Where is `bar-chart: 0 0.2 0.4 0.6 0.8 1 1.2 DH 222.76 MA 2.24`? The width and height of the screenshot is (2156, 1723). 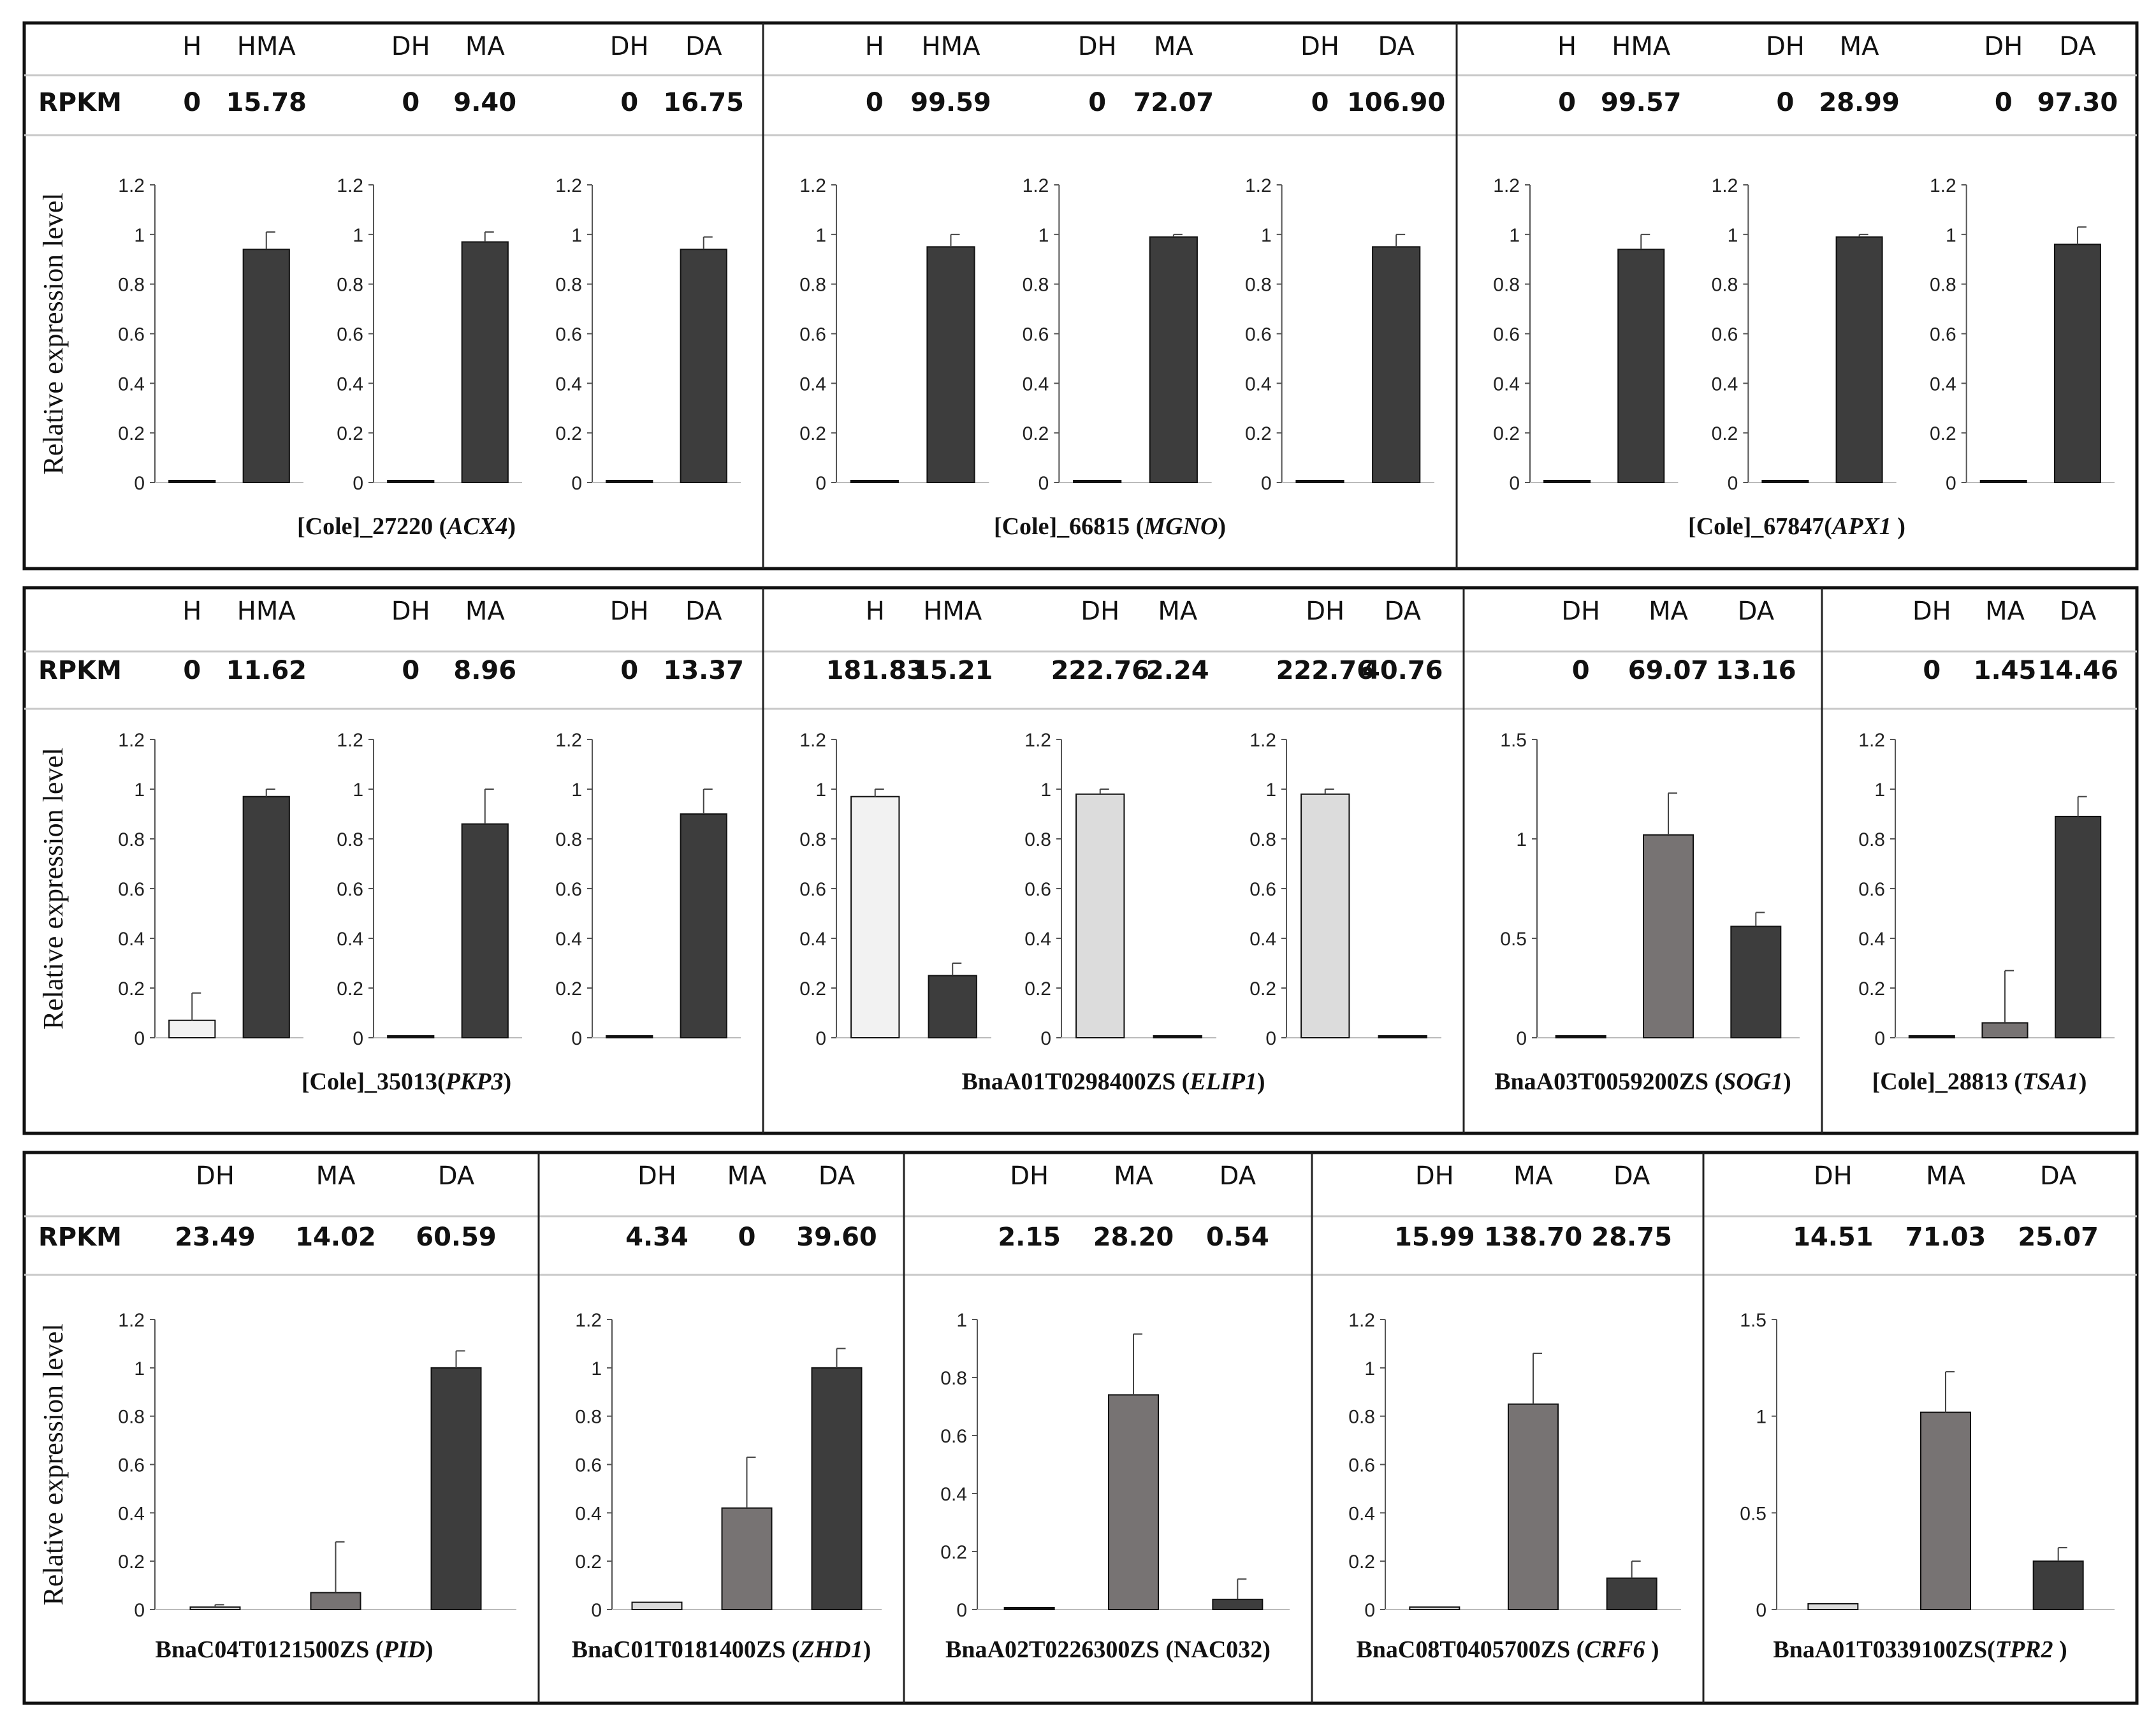 bar-chart: 0 0.2 0.4 0.6 0.8 1 1.2 DH 222.76 MA 2.24 is located at coordinates (1120, 823).